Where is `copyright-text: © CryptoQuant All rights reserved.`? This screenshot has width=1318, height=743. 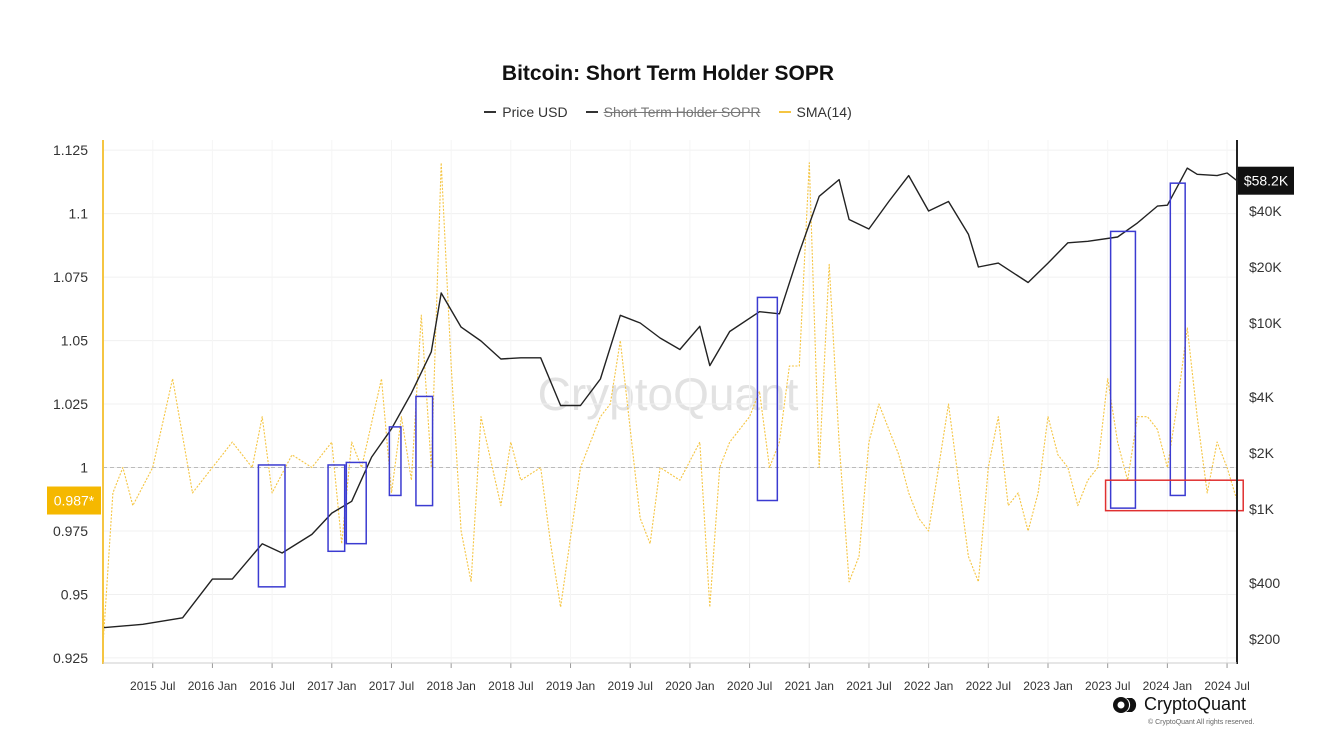
copyright-text: © CryptoQuant All rights reserved. is located at coordinates (1201, 722).